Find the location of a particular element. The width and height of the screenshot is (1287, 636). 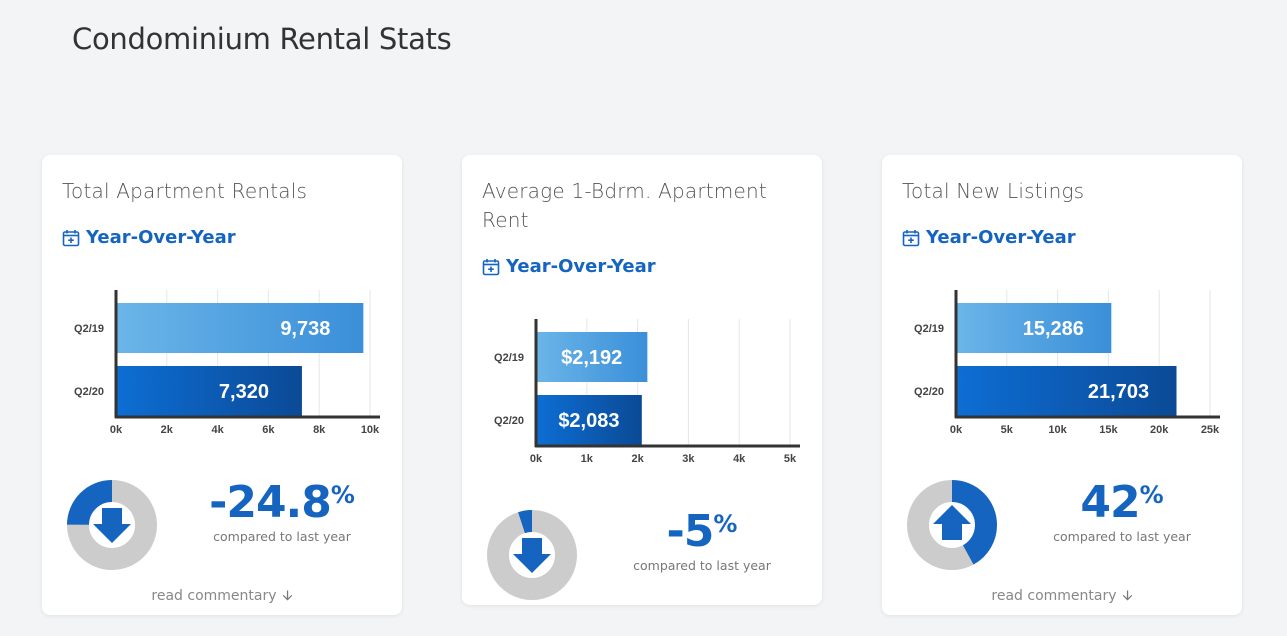

card-title: Average 1-Bdrm. Apartment Rent is located at coordinates (624, 205).